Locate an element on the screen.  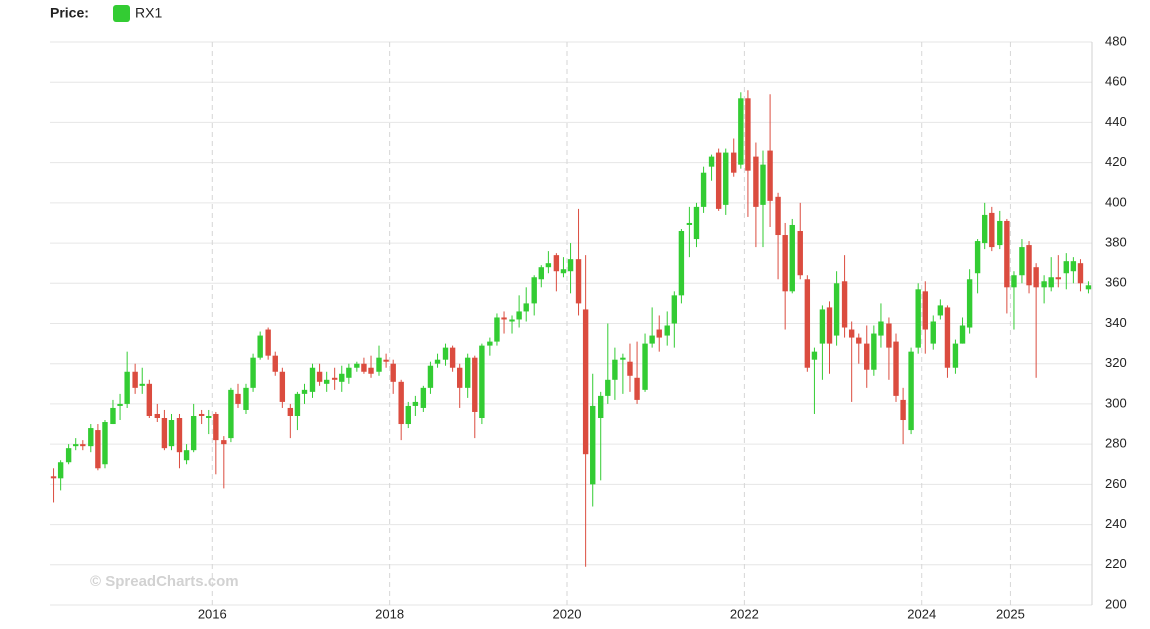
y-tick-label: 480 is located at coordinates (1116, 40).